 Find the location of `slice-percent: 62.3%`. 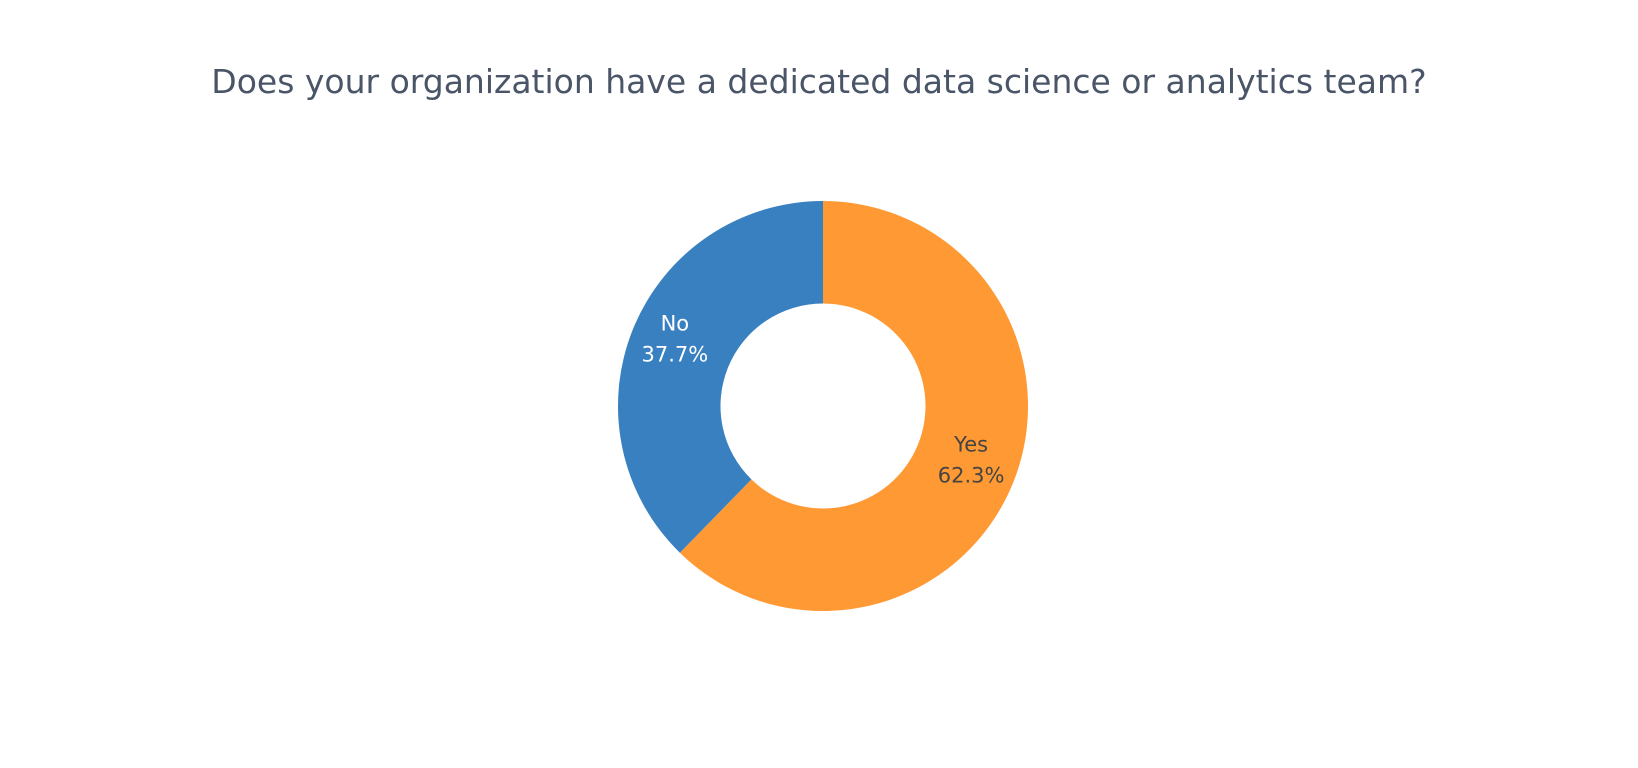

slice-percent: 62.3% is located at coordinates (971, 475).